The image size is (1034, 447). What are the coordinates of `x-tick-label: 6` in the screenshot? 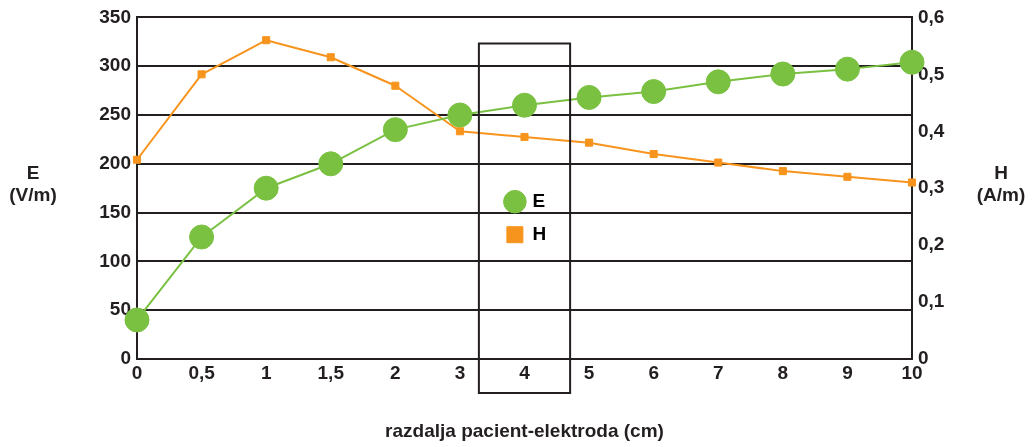 It's located at (653, 372).